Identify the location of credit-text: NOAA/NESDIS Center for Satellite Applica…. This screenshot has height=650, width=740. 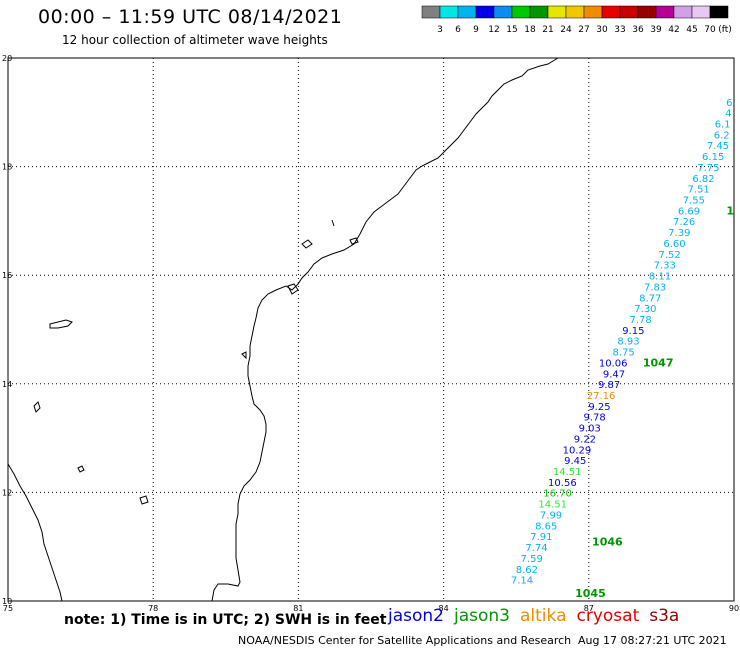
(405, 640).